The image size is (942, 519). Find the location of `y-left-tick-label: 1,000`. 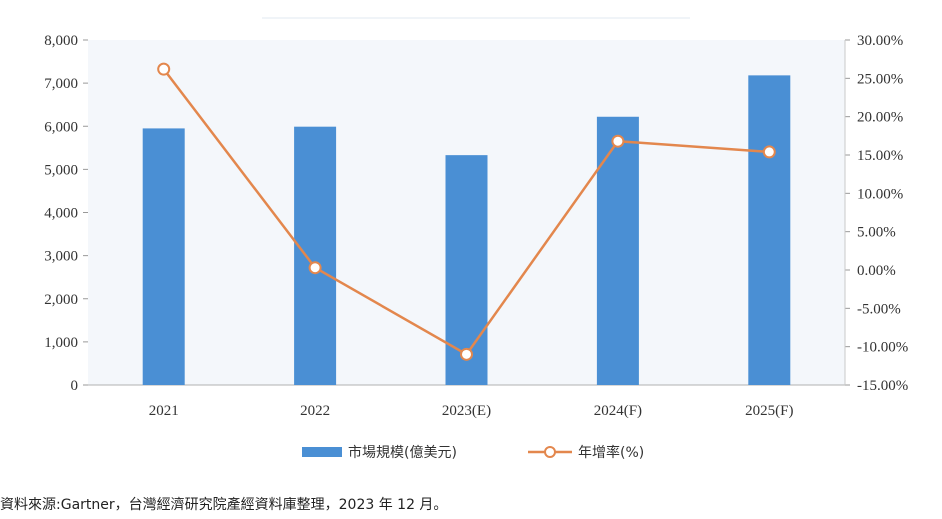

y-left-tick-label: 1,000 is located at coordinates (61, 343).